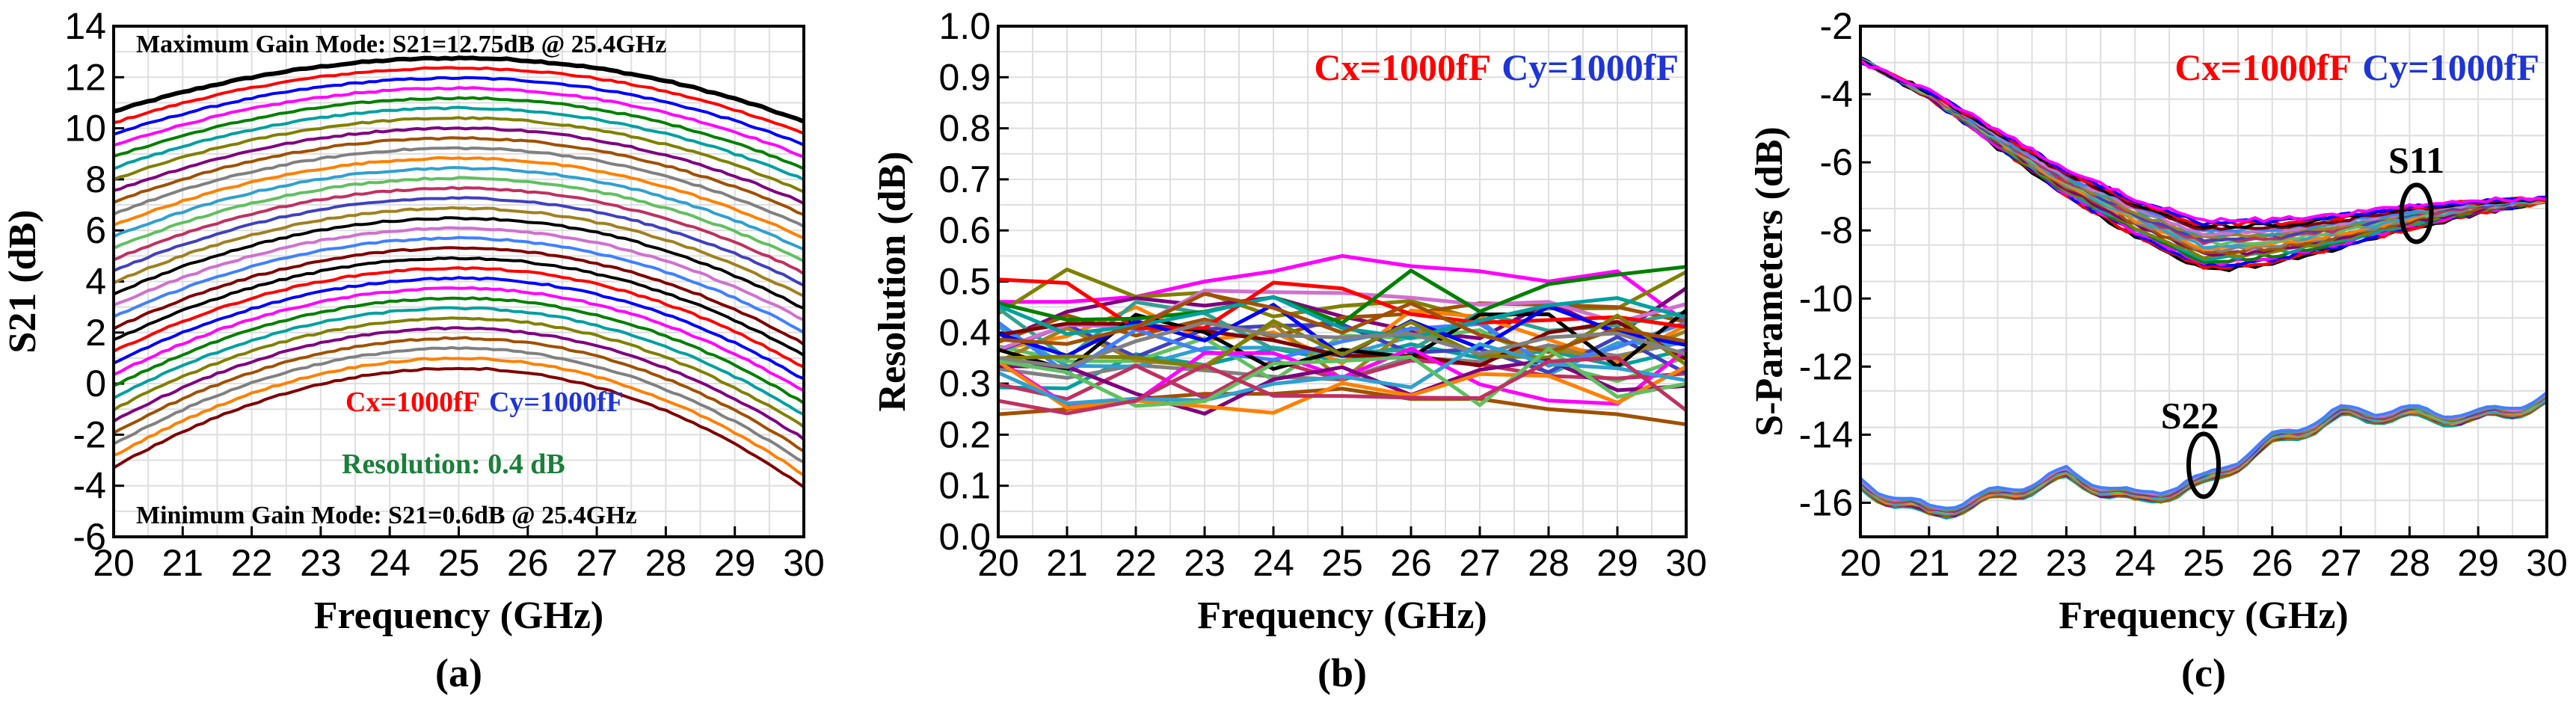  Describe the element at coordinates (85, 129) in the screenshot. I see `y-tick-label: 10` at that location.